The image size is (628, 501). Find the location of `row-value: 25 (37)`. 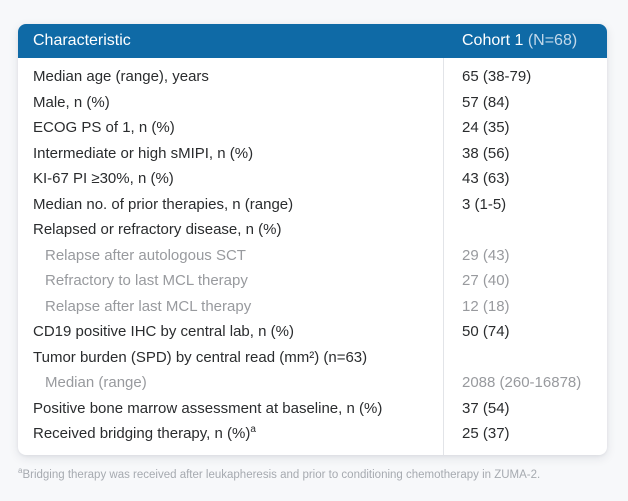

row-value: 25 (37) is located at coordinates (486, 433).